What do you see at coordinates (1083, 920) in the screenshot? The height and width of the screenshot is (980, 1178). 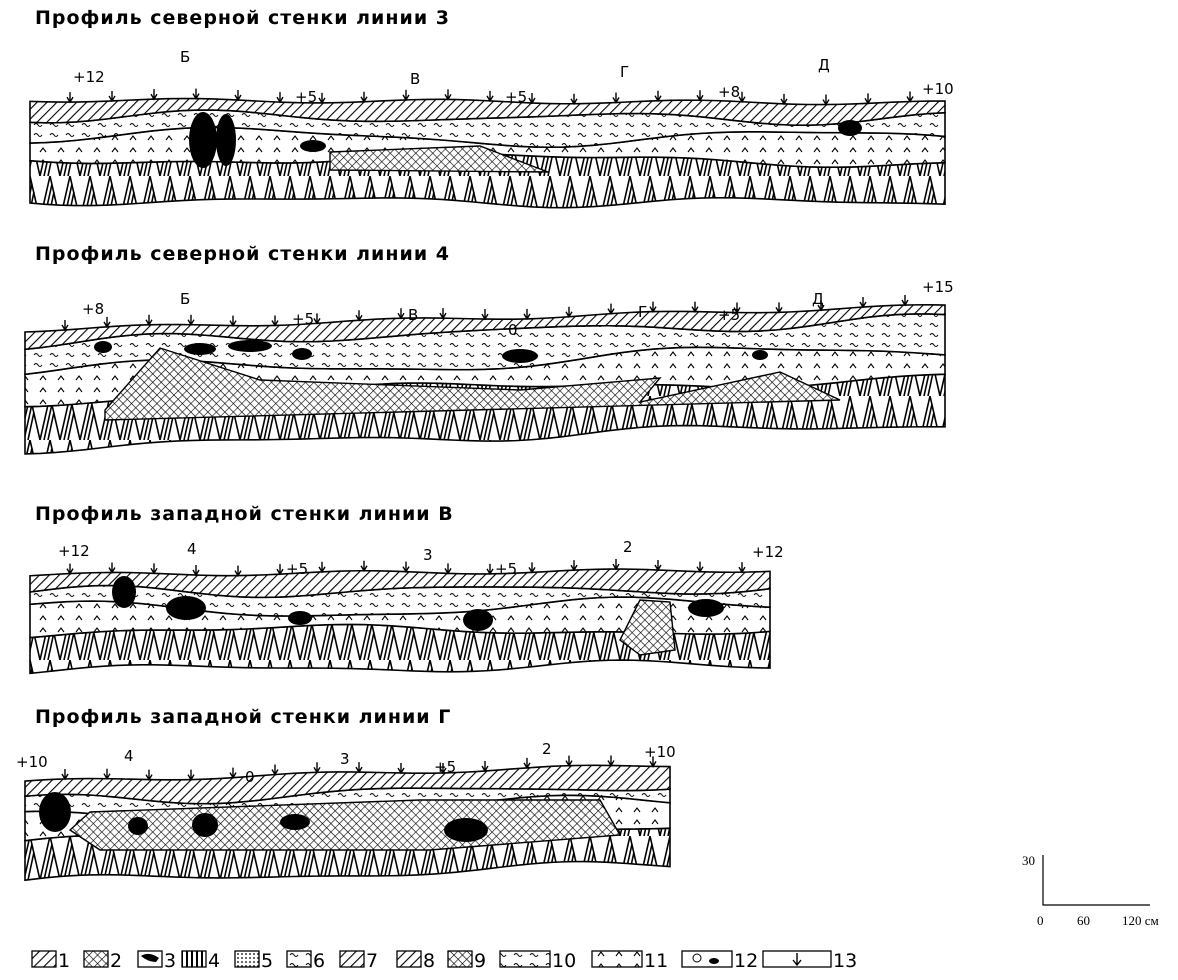 I see `scale-label: 60` at bounding box center [1083, 920].